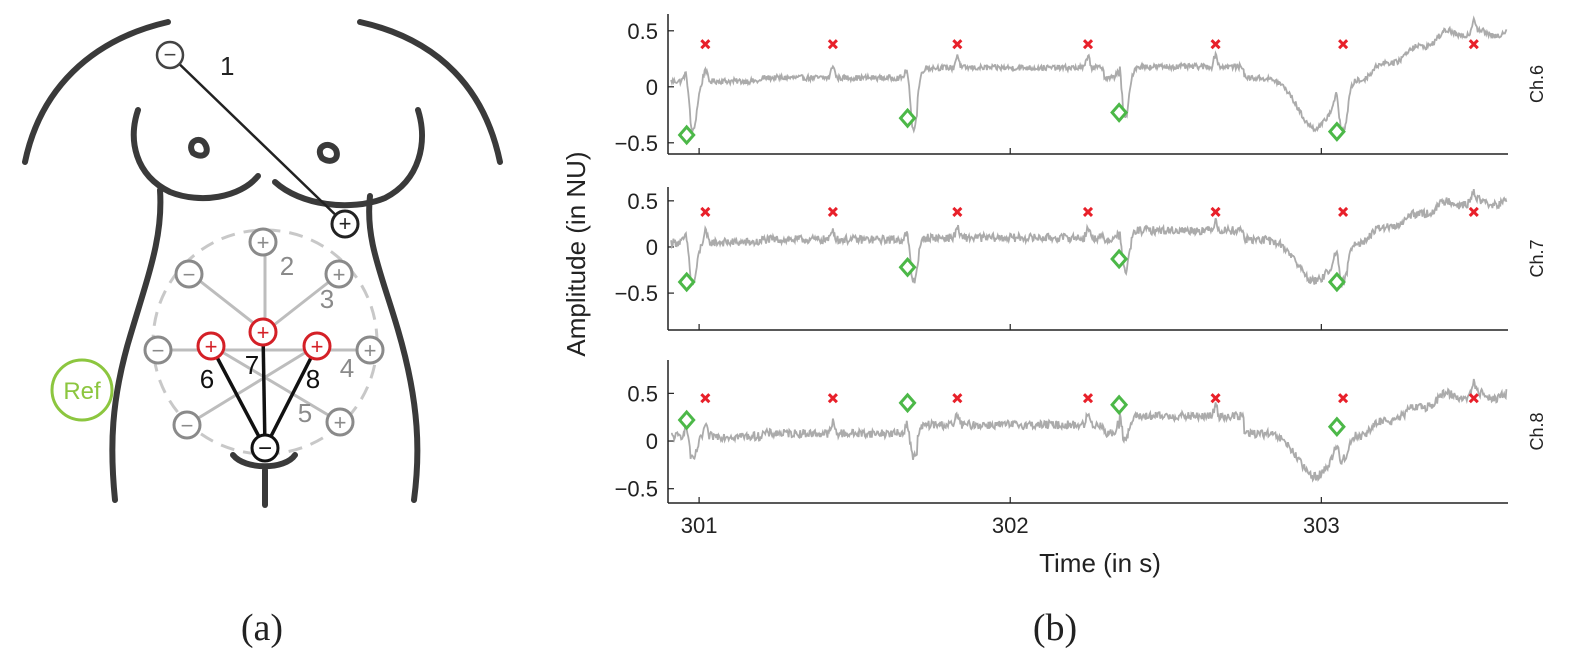  Describe the element at coordinates (305, 413) in the screenshot. I see `lead-label: 5` at that location.